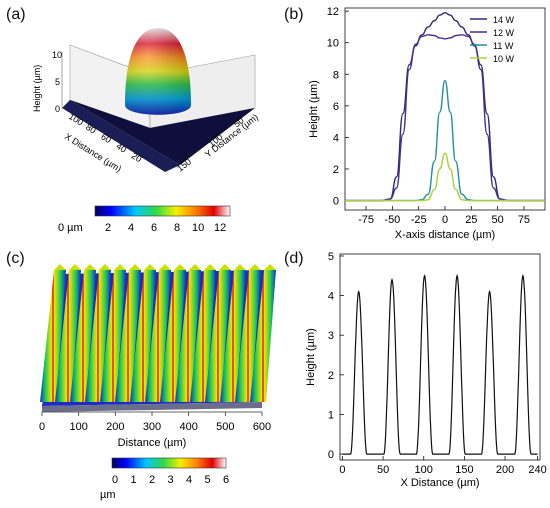 The width and height of the screenshot is (550, 508). Describe the element at coordinates (115, 427) in the screenshot. I see `c-tick-label-2: 200` at that location.